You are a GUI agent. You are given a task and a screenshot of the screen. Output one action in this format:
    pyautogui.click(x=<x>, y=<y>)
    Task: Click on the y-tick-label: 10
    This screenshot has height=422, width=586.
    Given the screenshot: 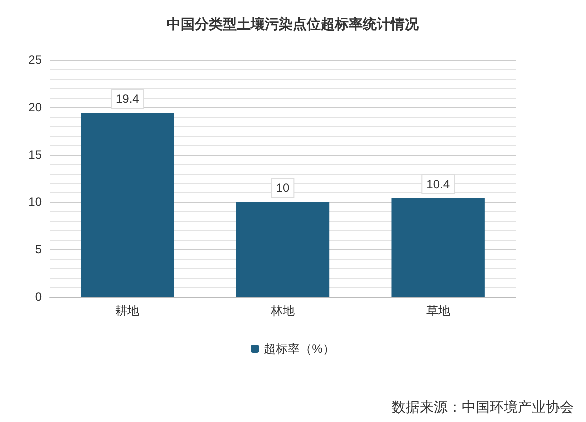 What is the action you would take?
    pyautogui.click(x=35, y=202)
    